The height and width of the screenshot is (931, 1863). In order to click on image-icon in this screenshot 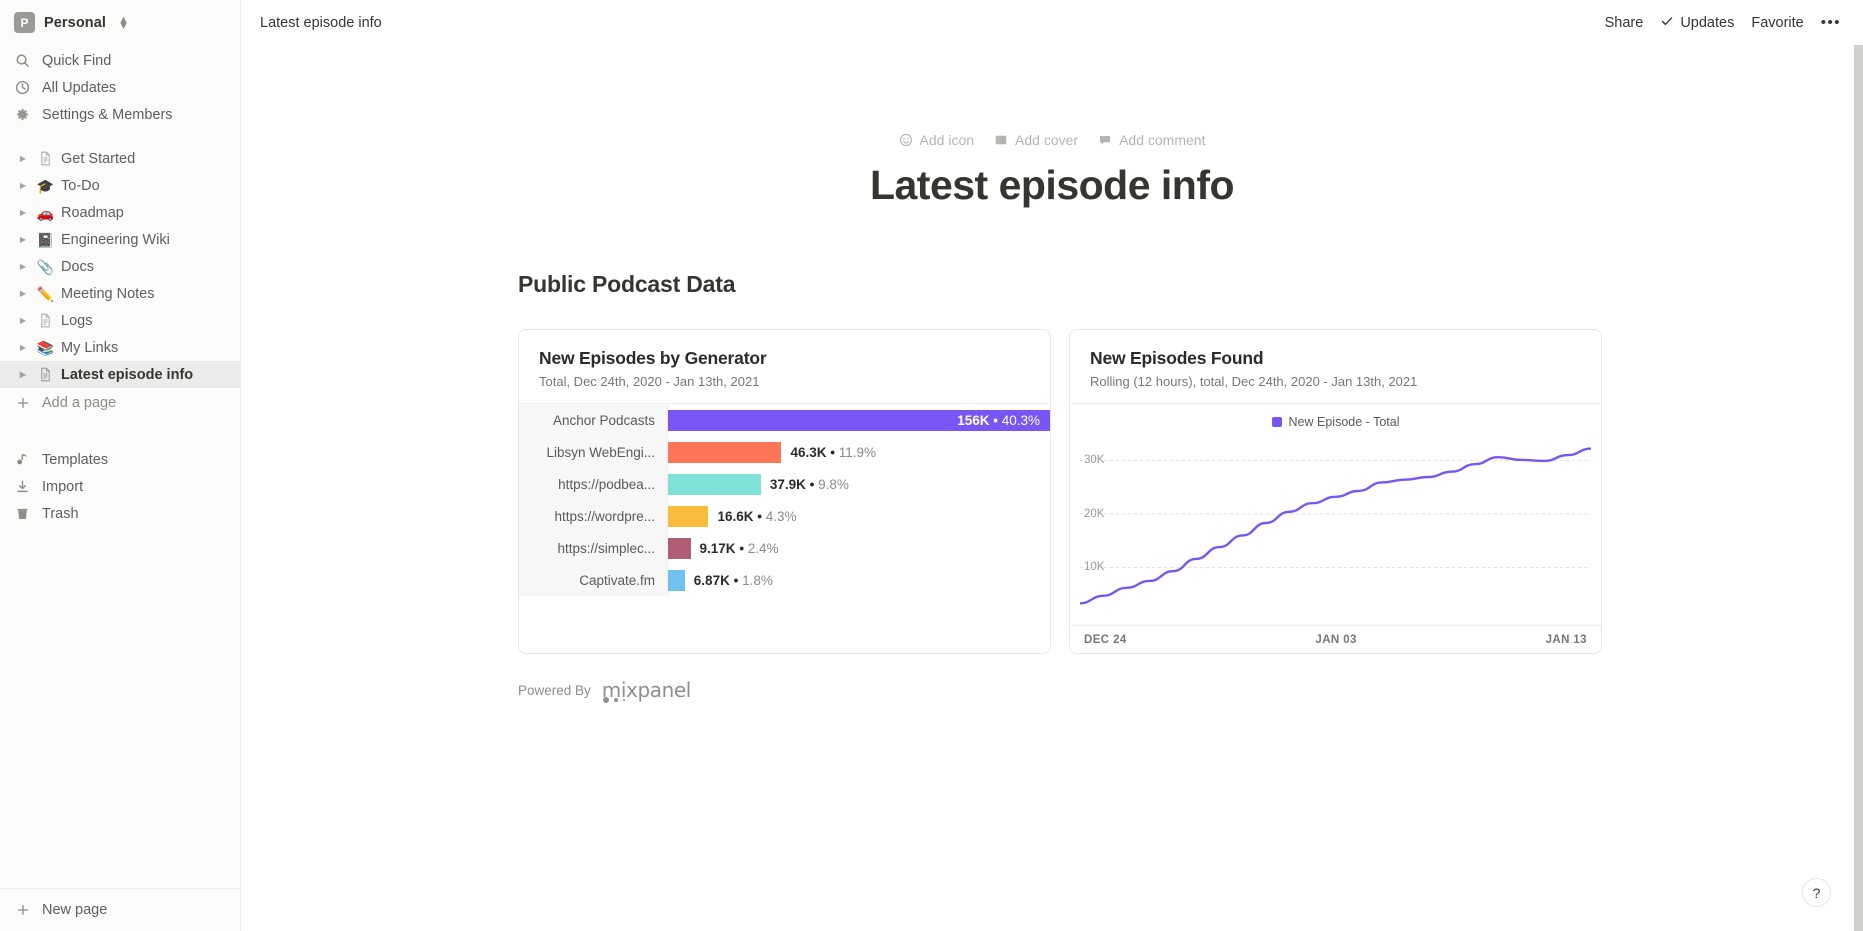, I will do `click(1001, 140)`.